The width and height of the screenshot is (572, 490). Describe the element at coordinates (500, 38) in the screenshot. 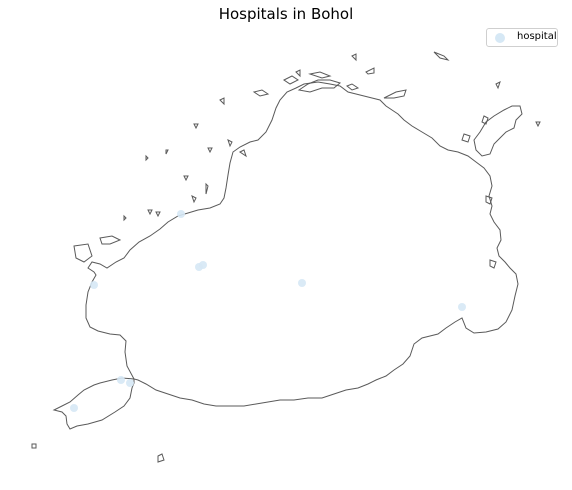

I see `legend-marker` at that location.